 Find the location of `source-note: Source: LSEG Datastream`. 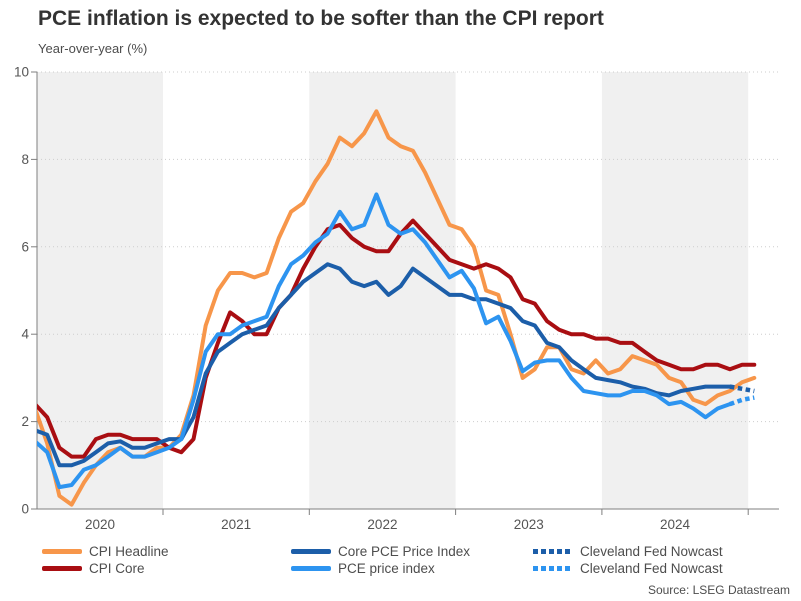

source-note: Source: LSEG Datastream is located at coordinates (718, 590).